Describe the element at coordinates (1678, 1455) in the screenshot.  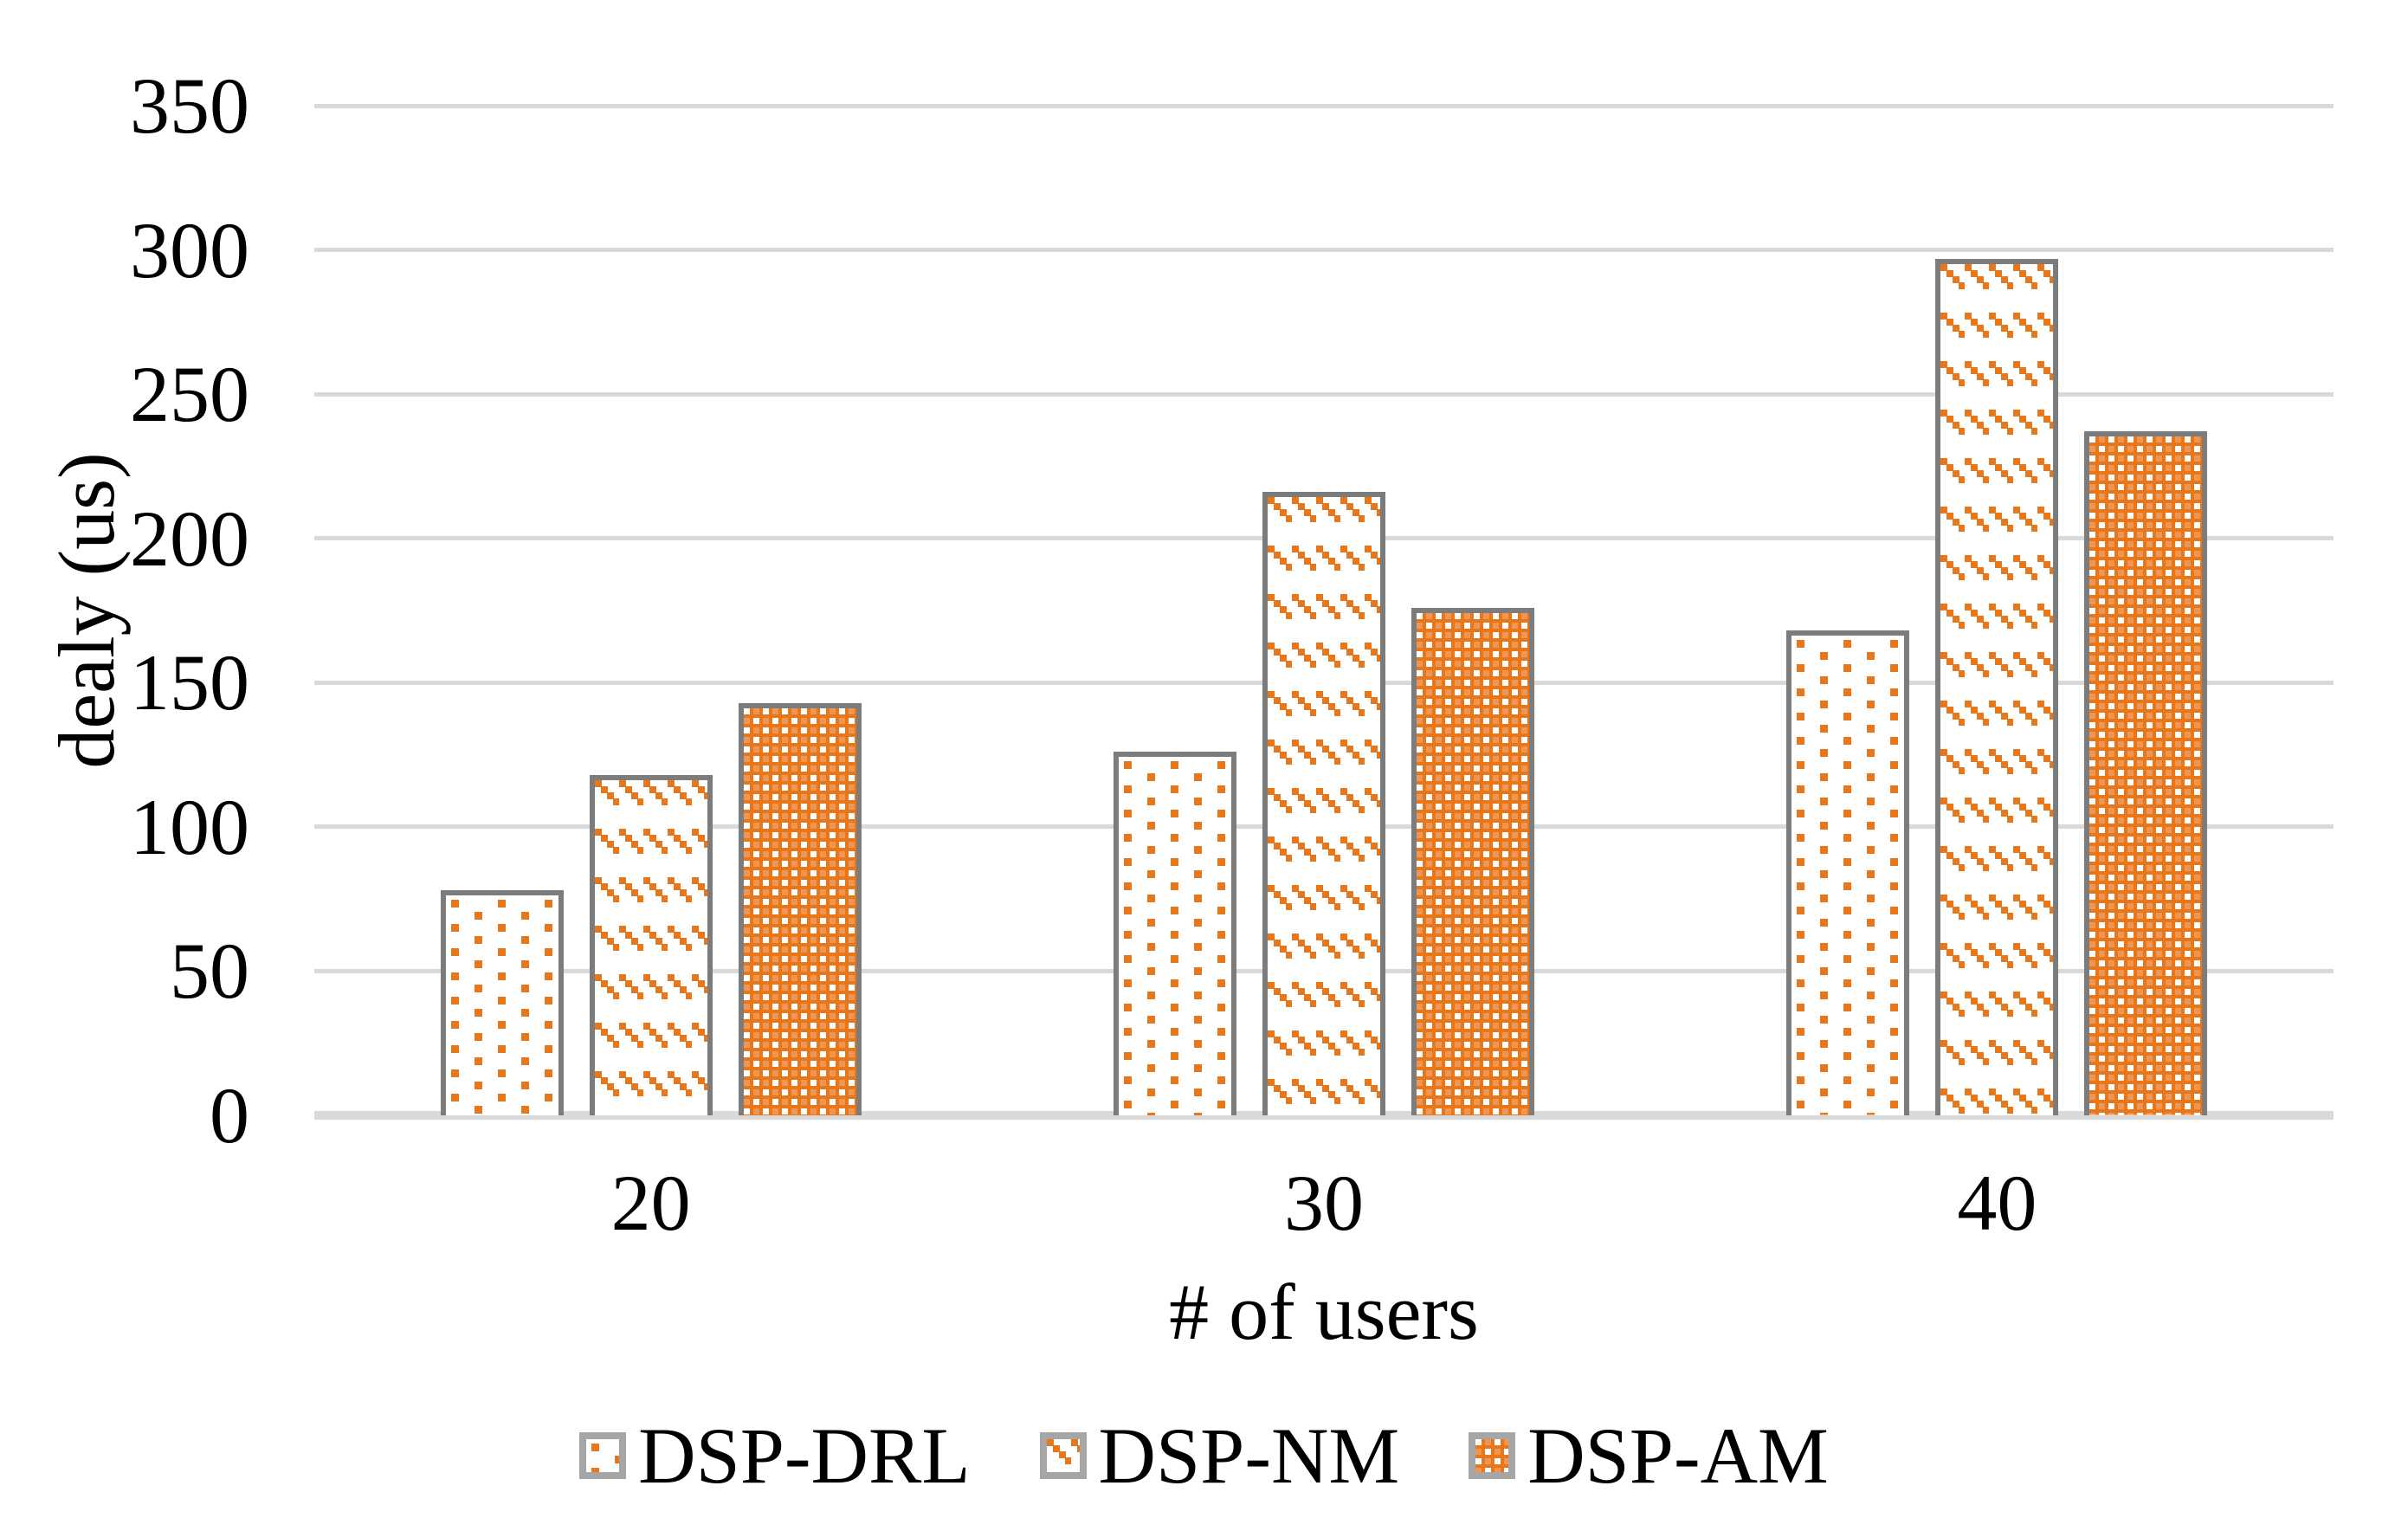
I see `legend-label-DSP-AM: DSP-AM` at that location.